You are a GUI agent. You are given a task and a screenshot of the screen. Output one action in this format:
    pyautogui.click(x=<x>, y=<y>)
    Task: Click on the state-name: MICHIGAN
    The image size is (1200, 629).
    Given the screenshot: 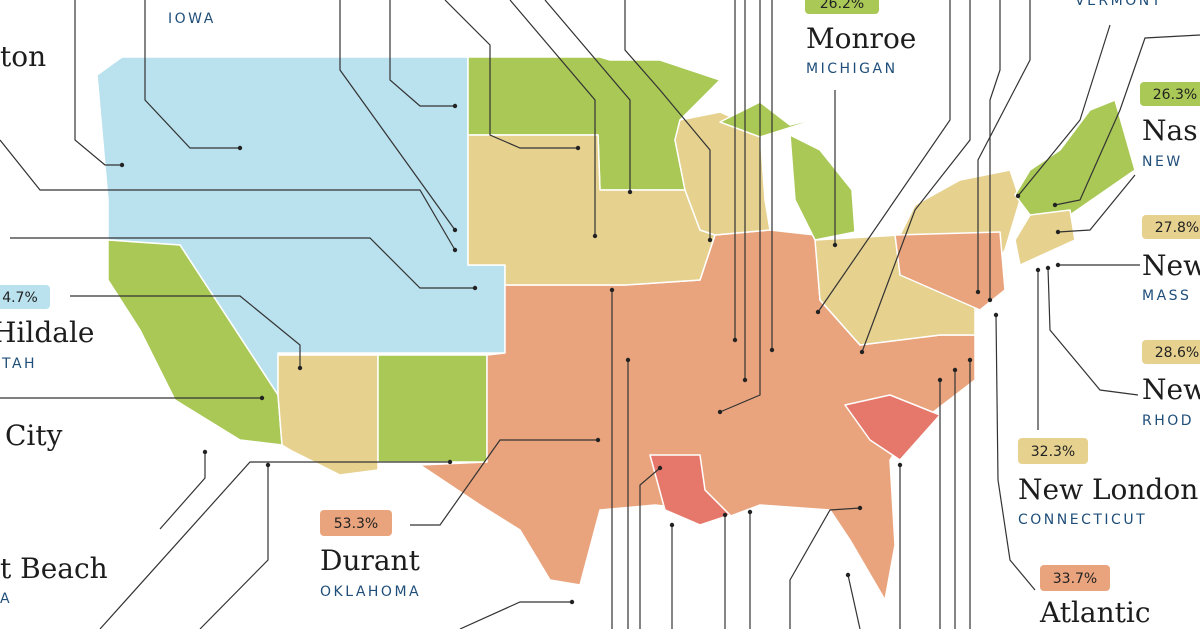 What is the action you would take?
    pyautogui.click(x=852, y=69)
    